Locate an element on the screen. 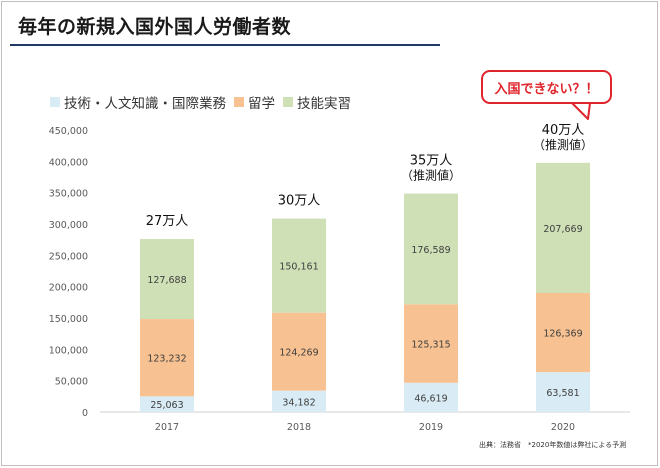 The height and width of the screenshot is (468, 660). title-underline is located at coordinates (225, 45).